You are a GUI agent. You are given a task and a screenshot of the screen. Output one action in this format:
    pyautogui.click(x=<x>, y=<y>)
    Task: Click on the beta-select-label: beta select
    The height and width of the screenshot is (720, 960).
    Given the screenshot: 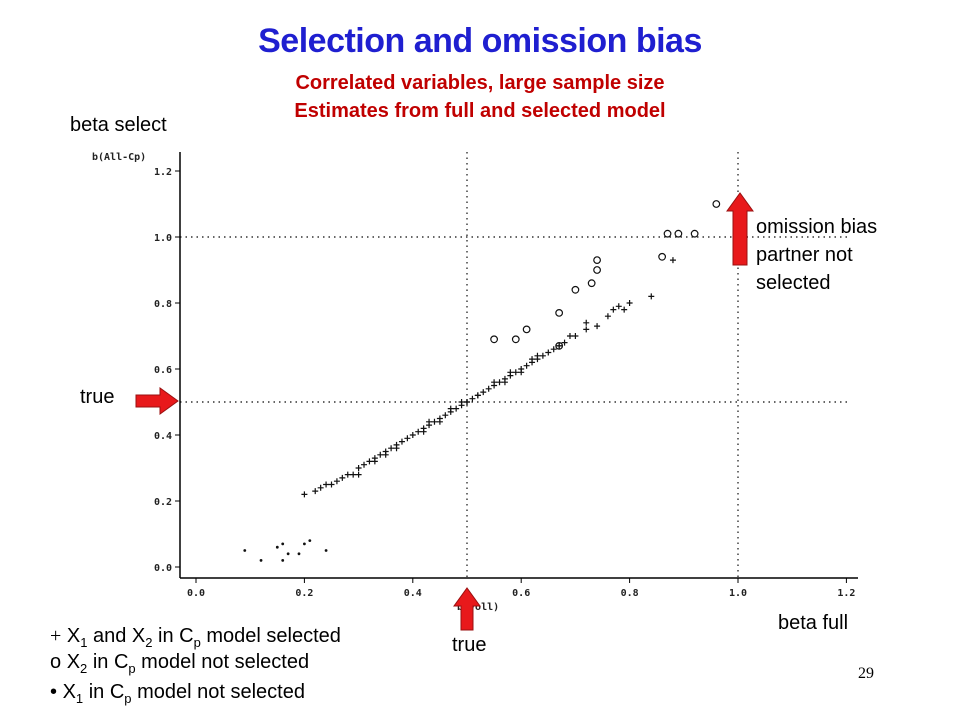 What is the action you would take?
    pyautogui.click(x=118, y=125)
    